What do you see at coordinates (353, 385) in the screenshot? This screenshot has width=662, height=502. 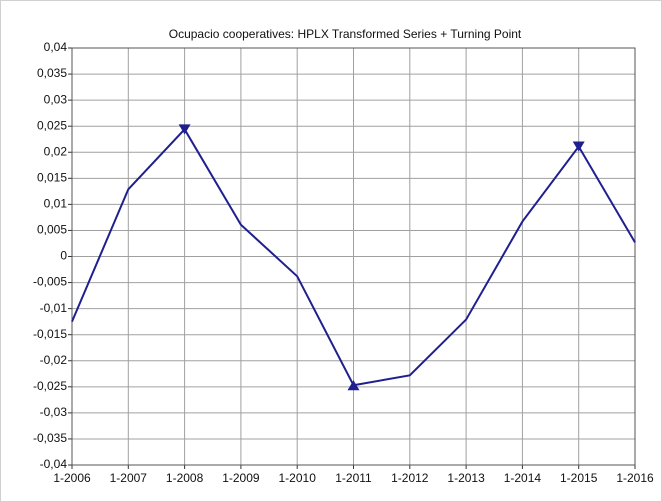 I see `trough-marker` at bounding box center [353, 385].